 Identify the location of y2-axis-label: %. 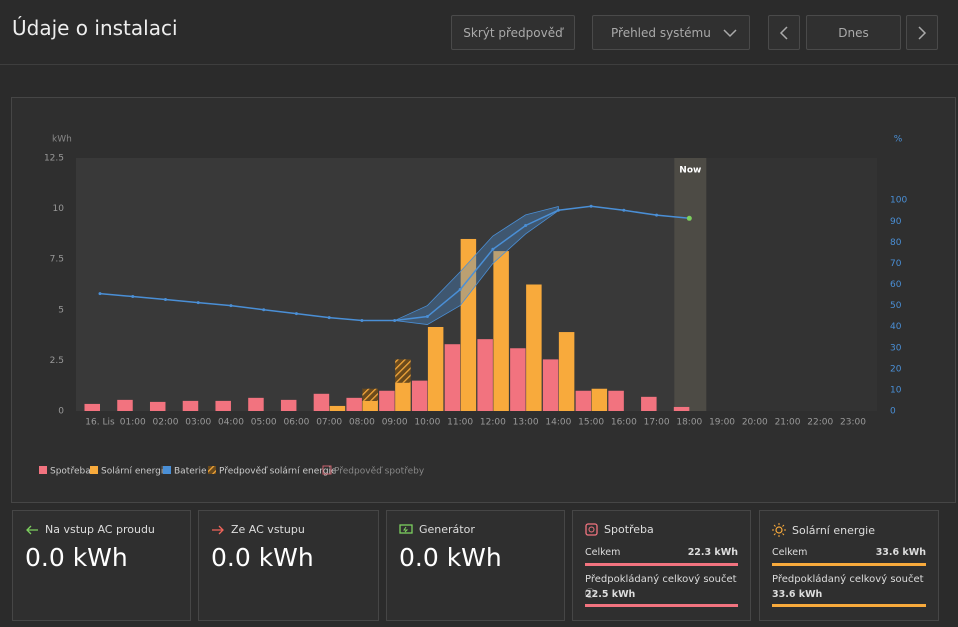
(898, 140).